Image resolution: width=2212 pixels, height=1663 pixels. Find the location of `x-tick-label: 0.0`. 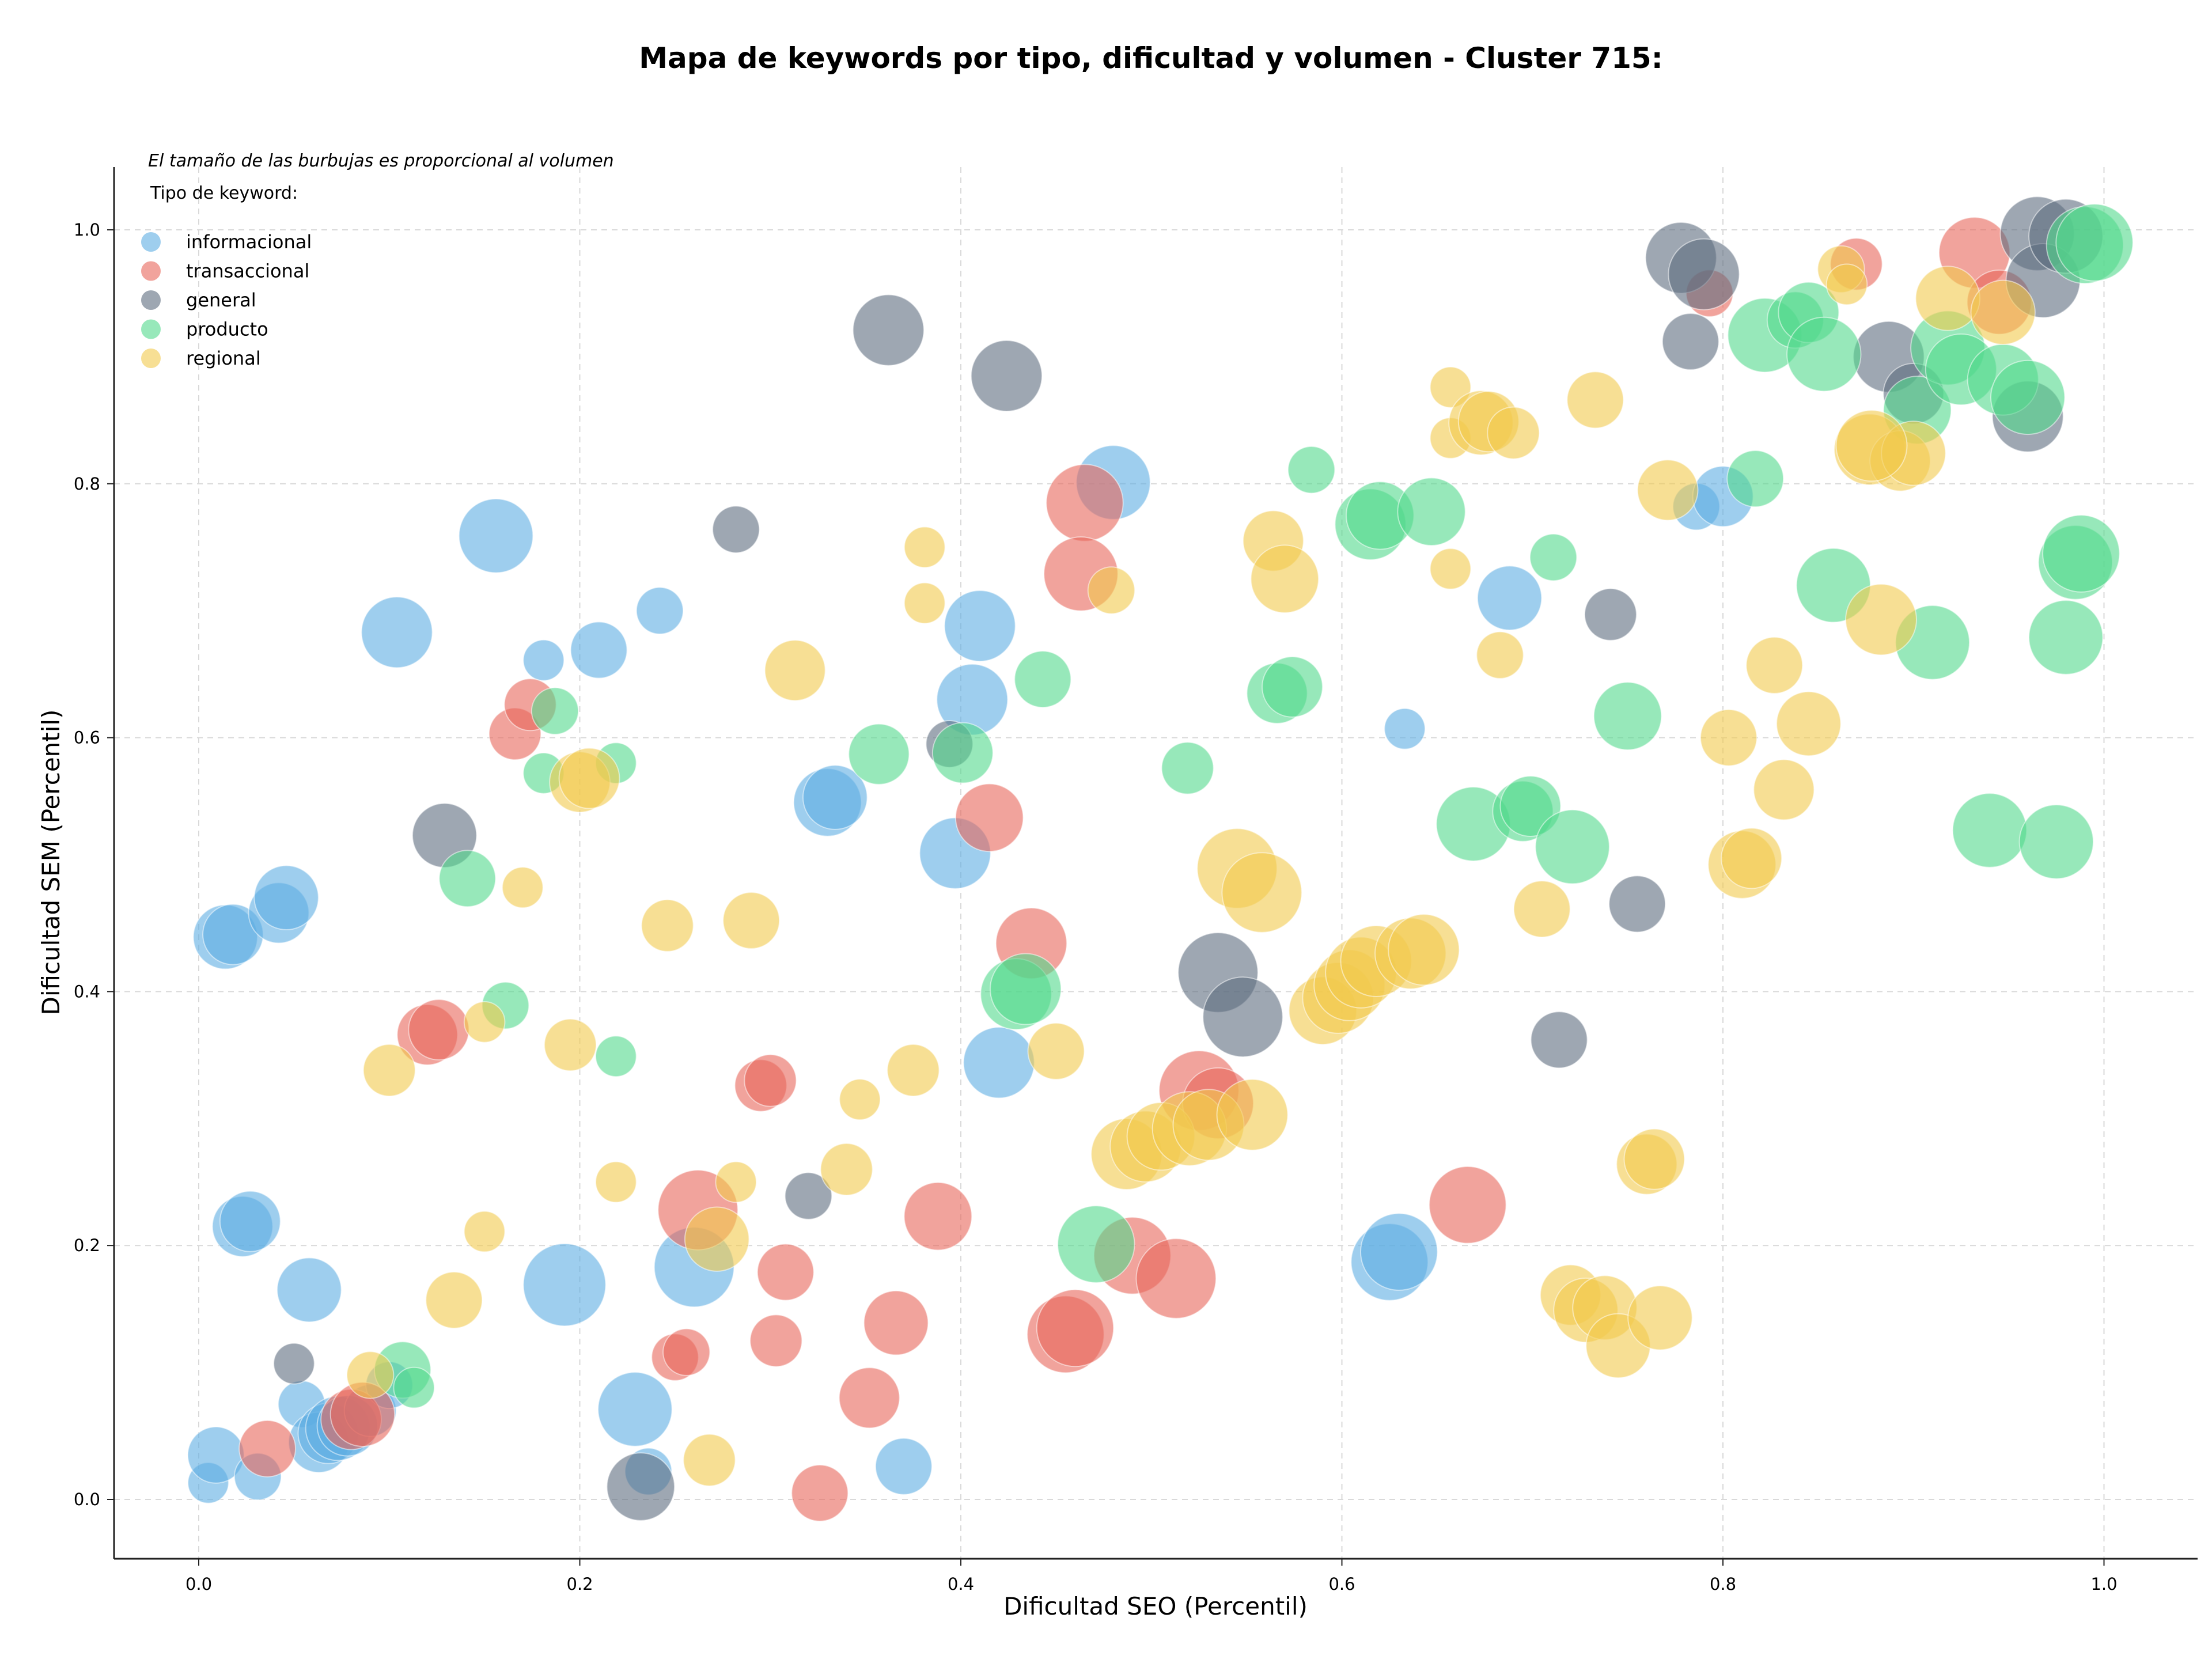

x-tick-label: 0.0 is located at coordinates (198, 1584).